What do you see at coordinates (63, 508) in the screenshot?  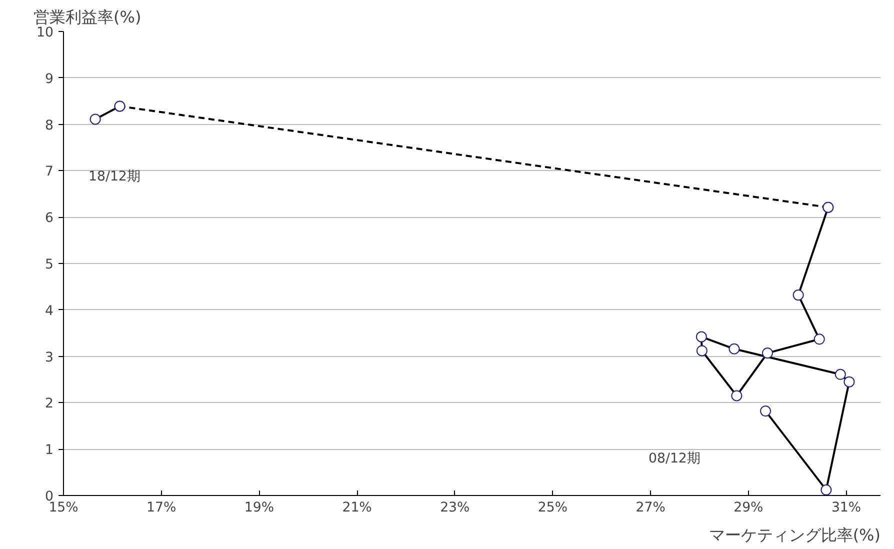 I see `x-tick-label: 15%` at bounding box center [63, 508].